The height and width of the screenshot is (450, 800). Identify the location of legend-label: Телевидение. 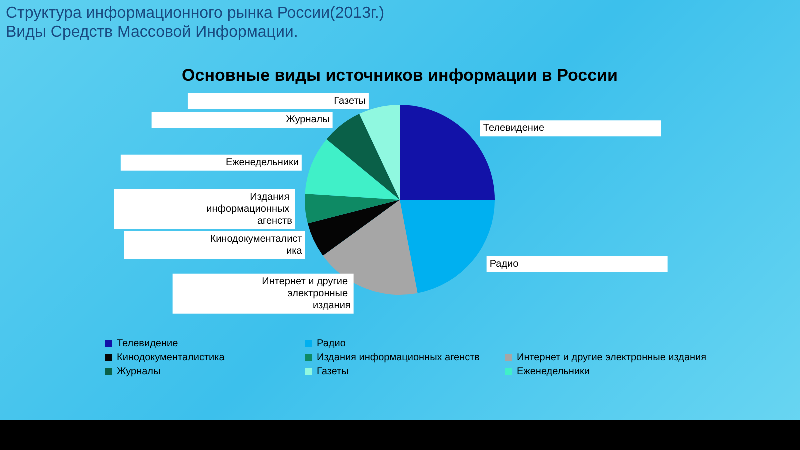
(148, 344).